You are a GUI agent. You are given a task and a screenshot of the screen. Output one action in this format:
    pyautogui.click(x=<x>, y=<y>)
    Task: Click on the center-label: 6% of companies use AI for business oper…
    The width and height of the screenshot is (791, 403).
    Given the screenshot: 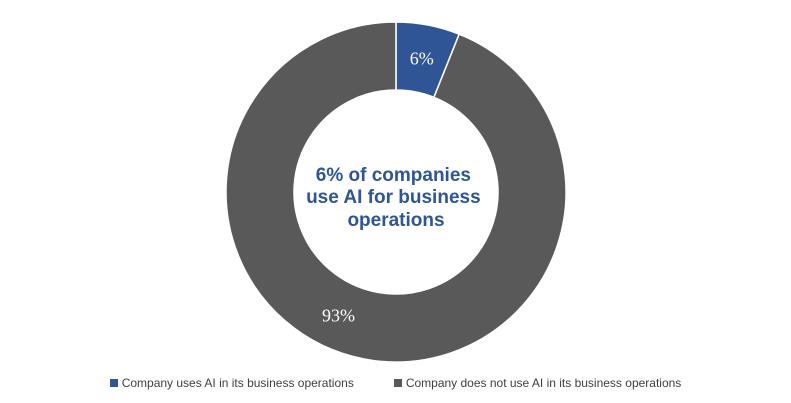 What is the action you would take?
    pyautogui.click(x=396, y=198)
    